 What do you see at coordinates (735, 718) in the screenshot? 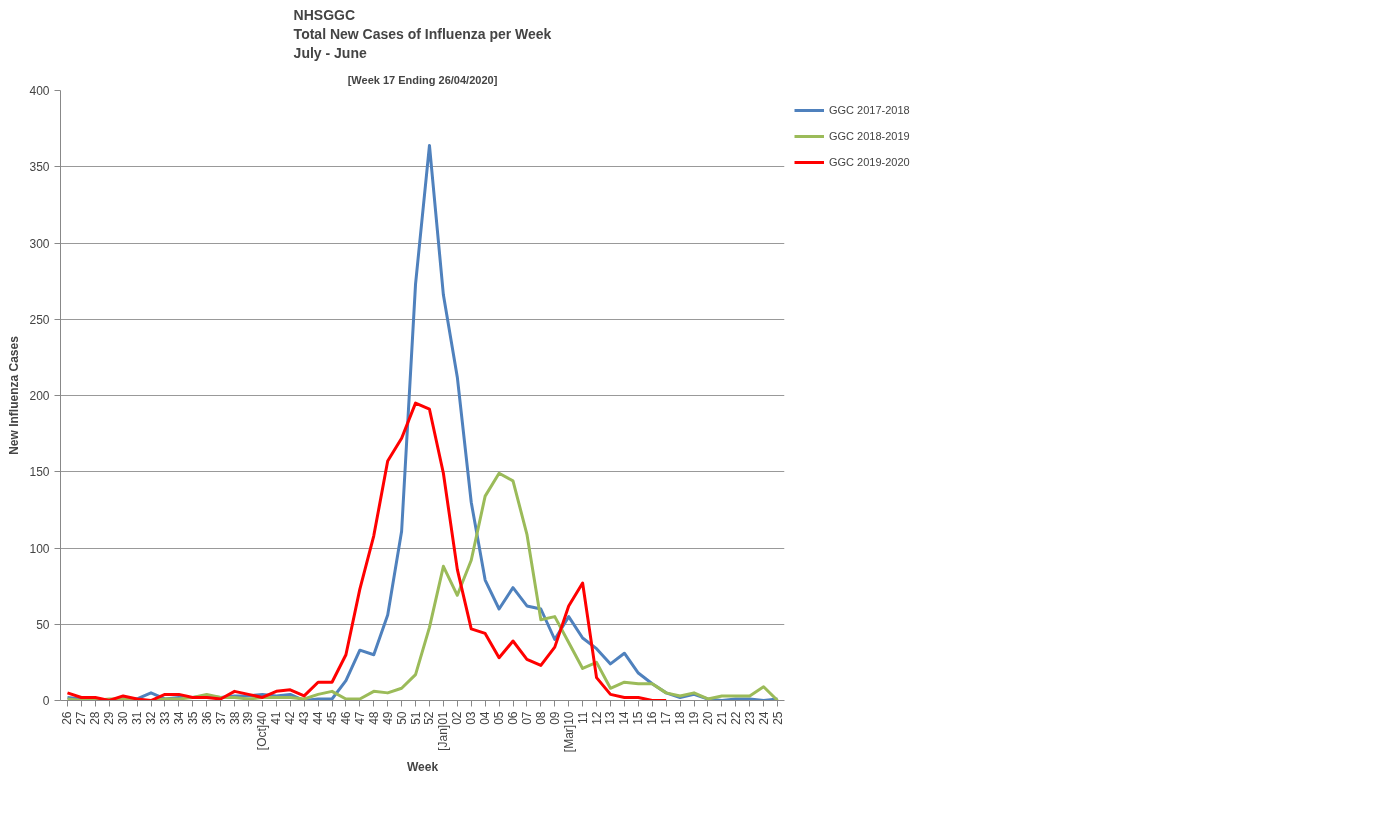
I see `x-tick-label: 22` at bounding box center [735, 718].